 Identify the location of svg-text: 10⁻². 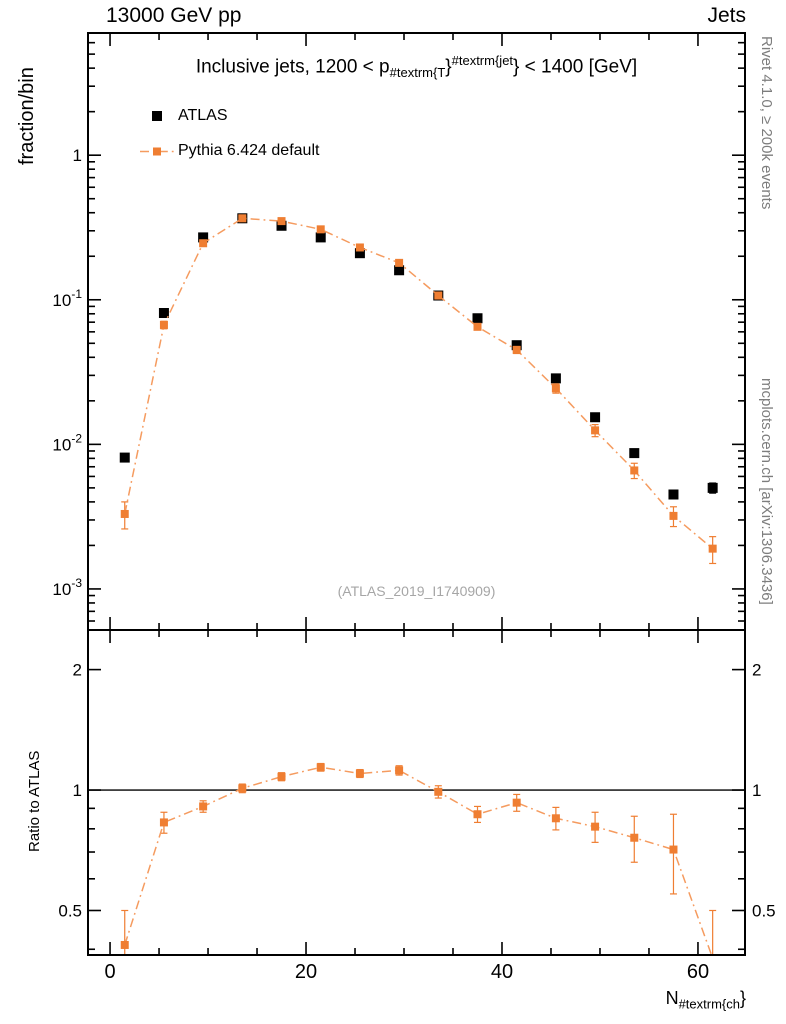
(67, 442).